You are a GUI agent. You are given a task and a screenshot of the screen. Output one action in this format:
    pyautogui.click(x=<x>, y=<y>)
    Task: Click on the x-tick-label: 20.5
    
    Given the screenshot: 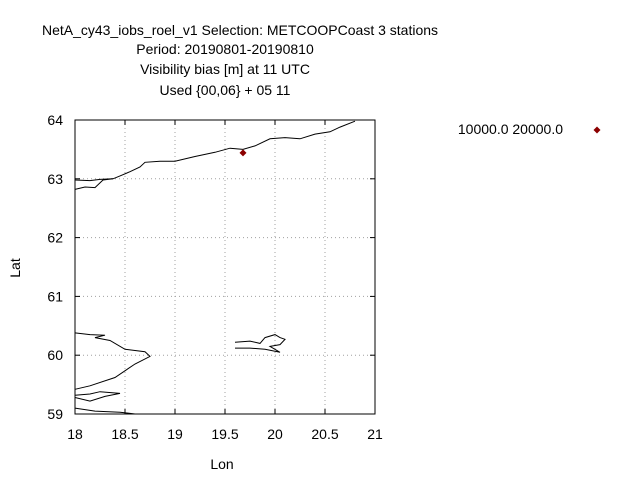 What is the action you would take?
    pyautogui.click(x=324, y=434)
    